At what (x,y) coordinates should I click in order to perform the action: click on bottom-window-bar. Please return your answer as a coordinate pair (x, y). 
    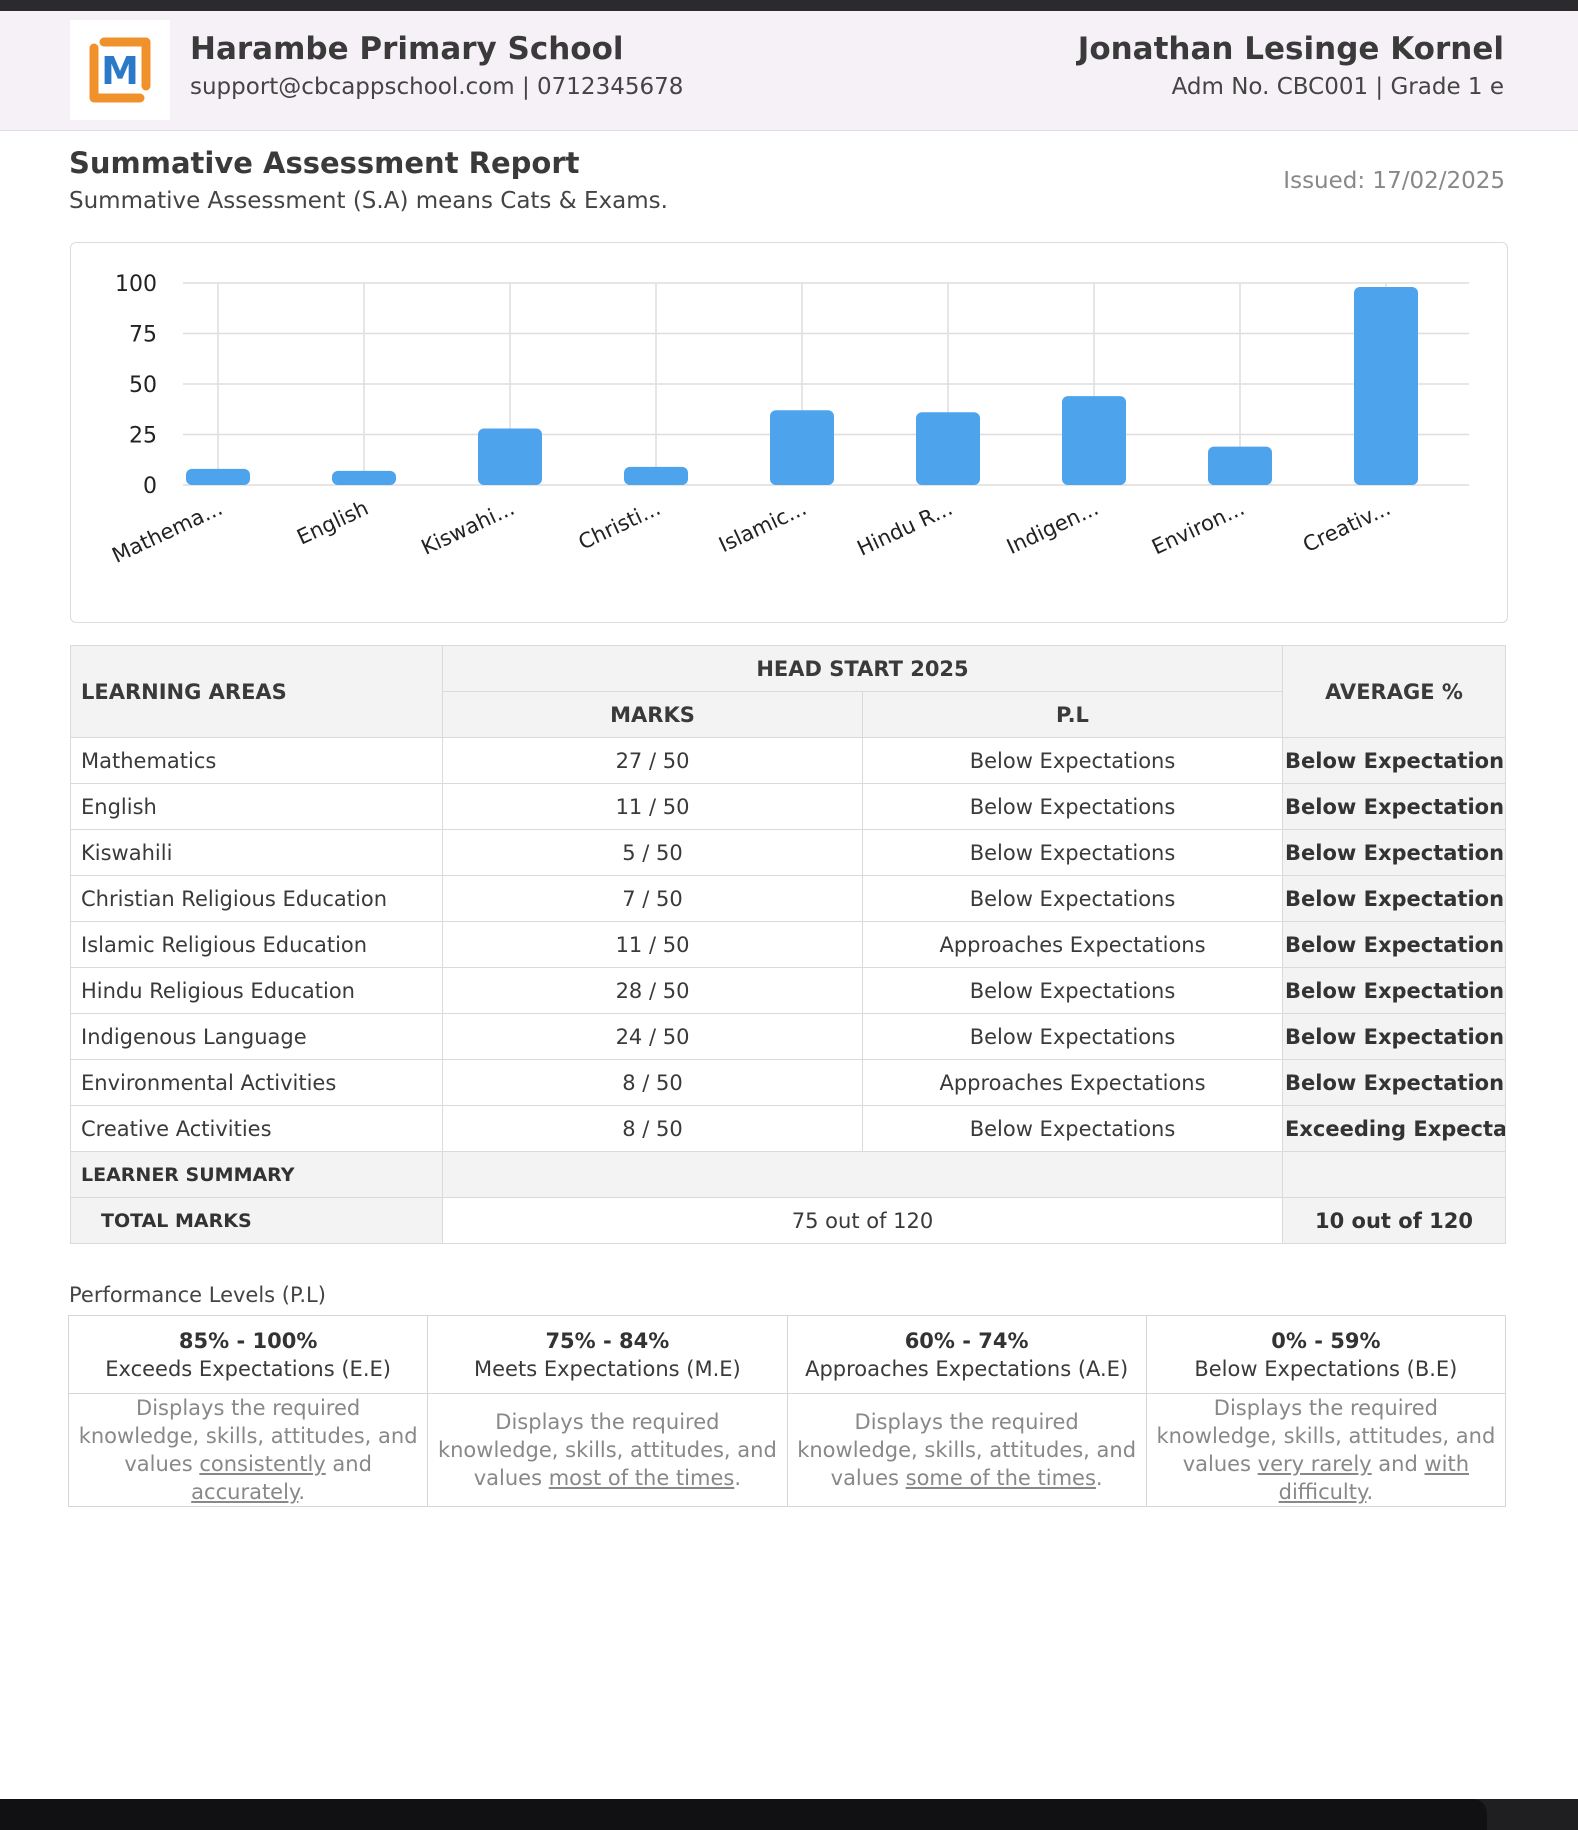
    Looking at the image, I should click on (789, 1814).